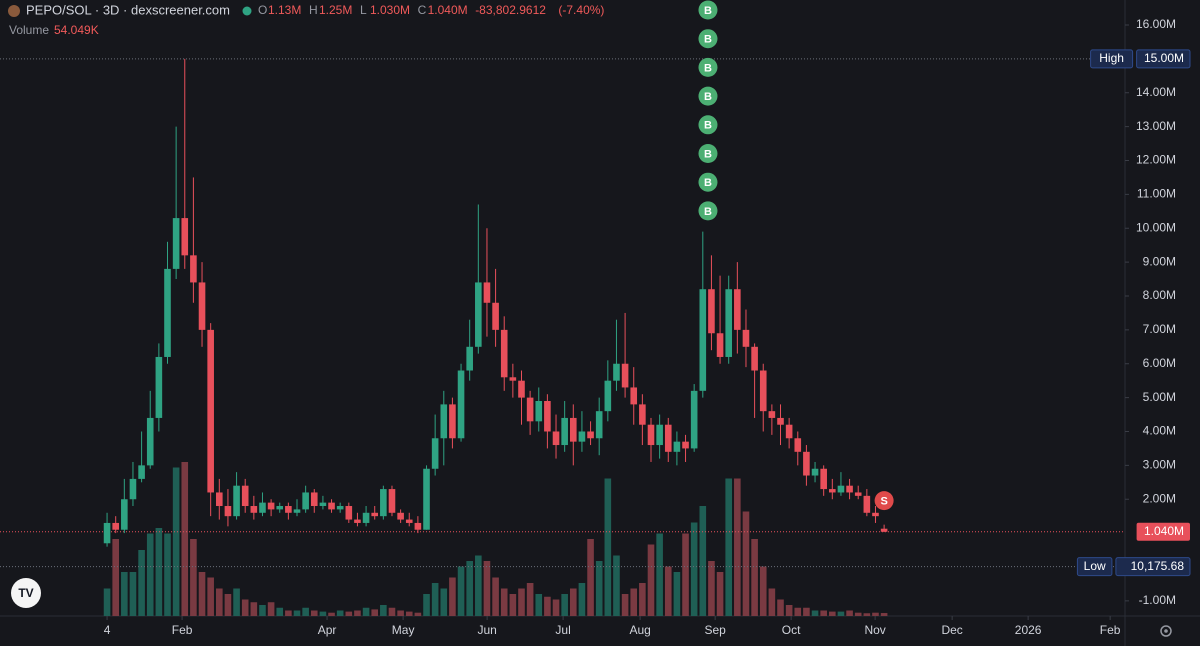 Image resolution: width=1200 pixels, height=646 pixels. What do you see at coordinates (1164, 58) in the screenshot?
I see `price-label: 15.00M` at bounding box center [1164, 58].